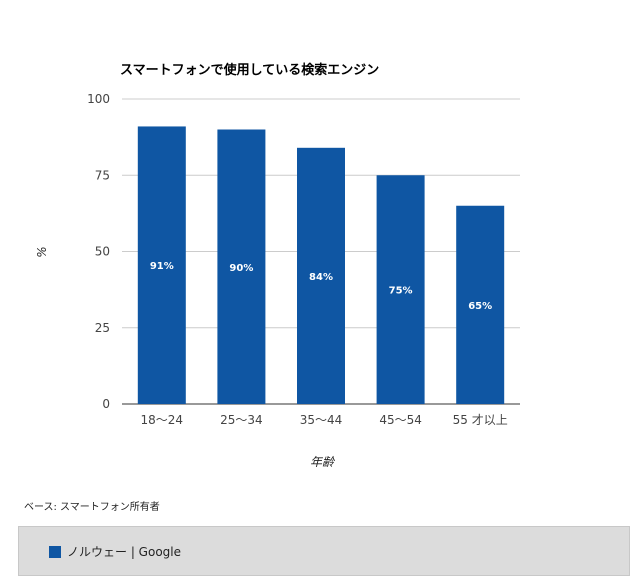 Image resolution: width=642 pixels, height=578 pixels. I want to click on chart-title: スマートフォンで使用している検索エンジン, so click(249, 70).